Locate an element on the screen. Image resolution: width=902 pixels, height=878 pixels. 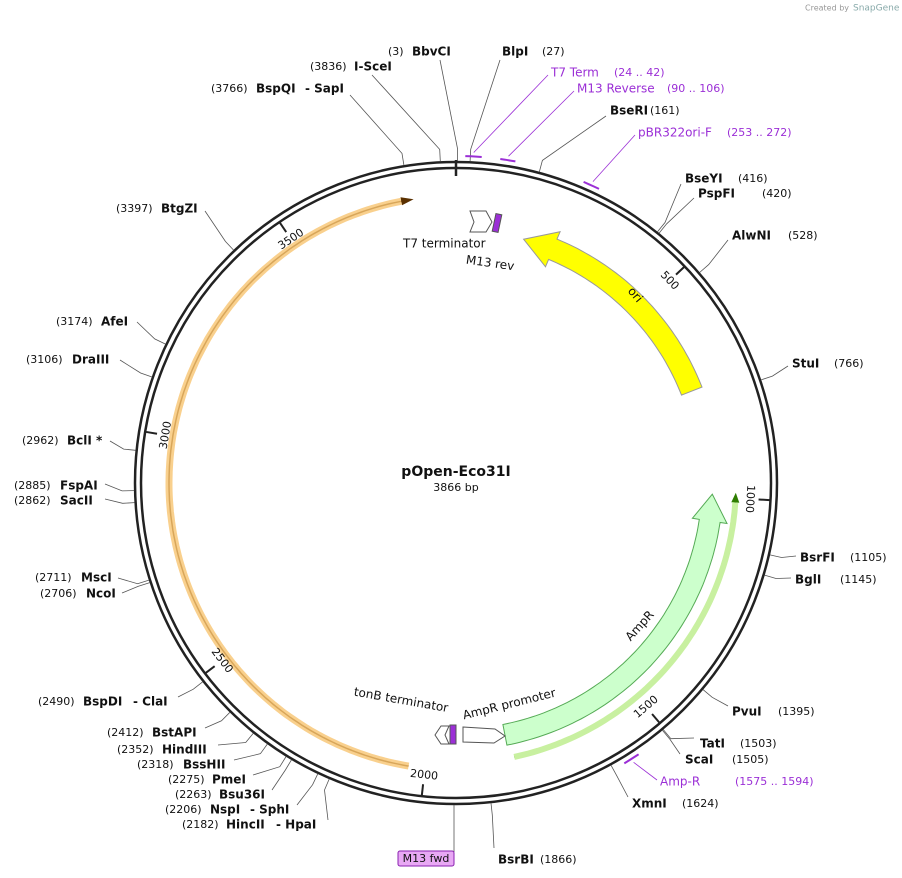
site-position: (3106) is located at coordinates (44, 359).